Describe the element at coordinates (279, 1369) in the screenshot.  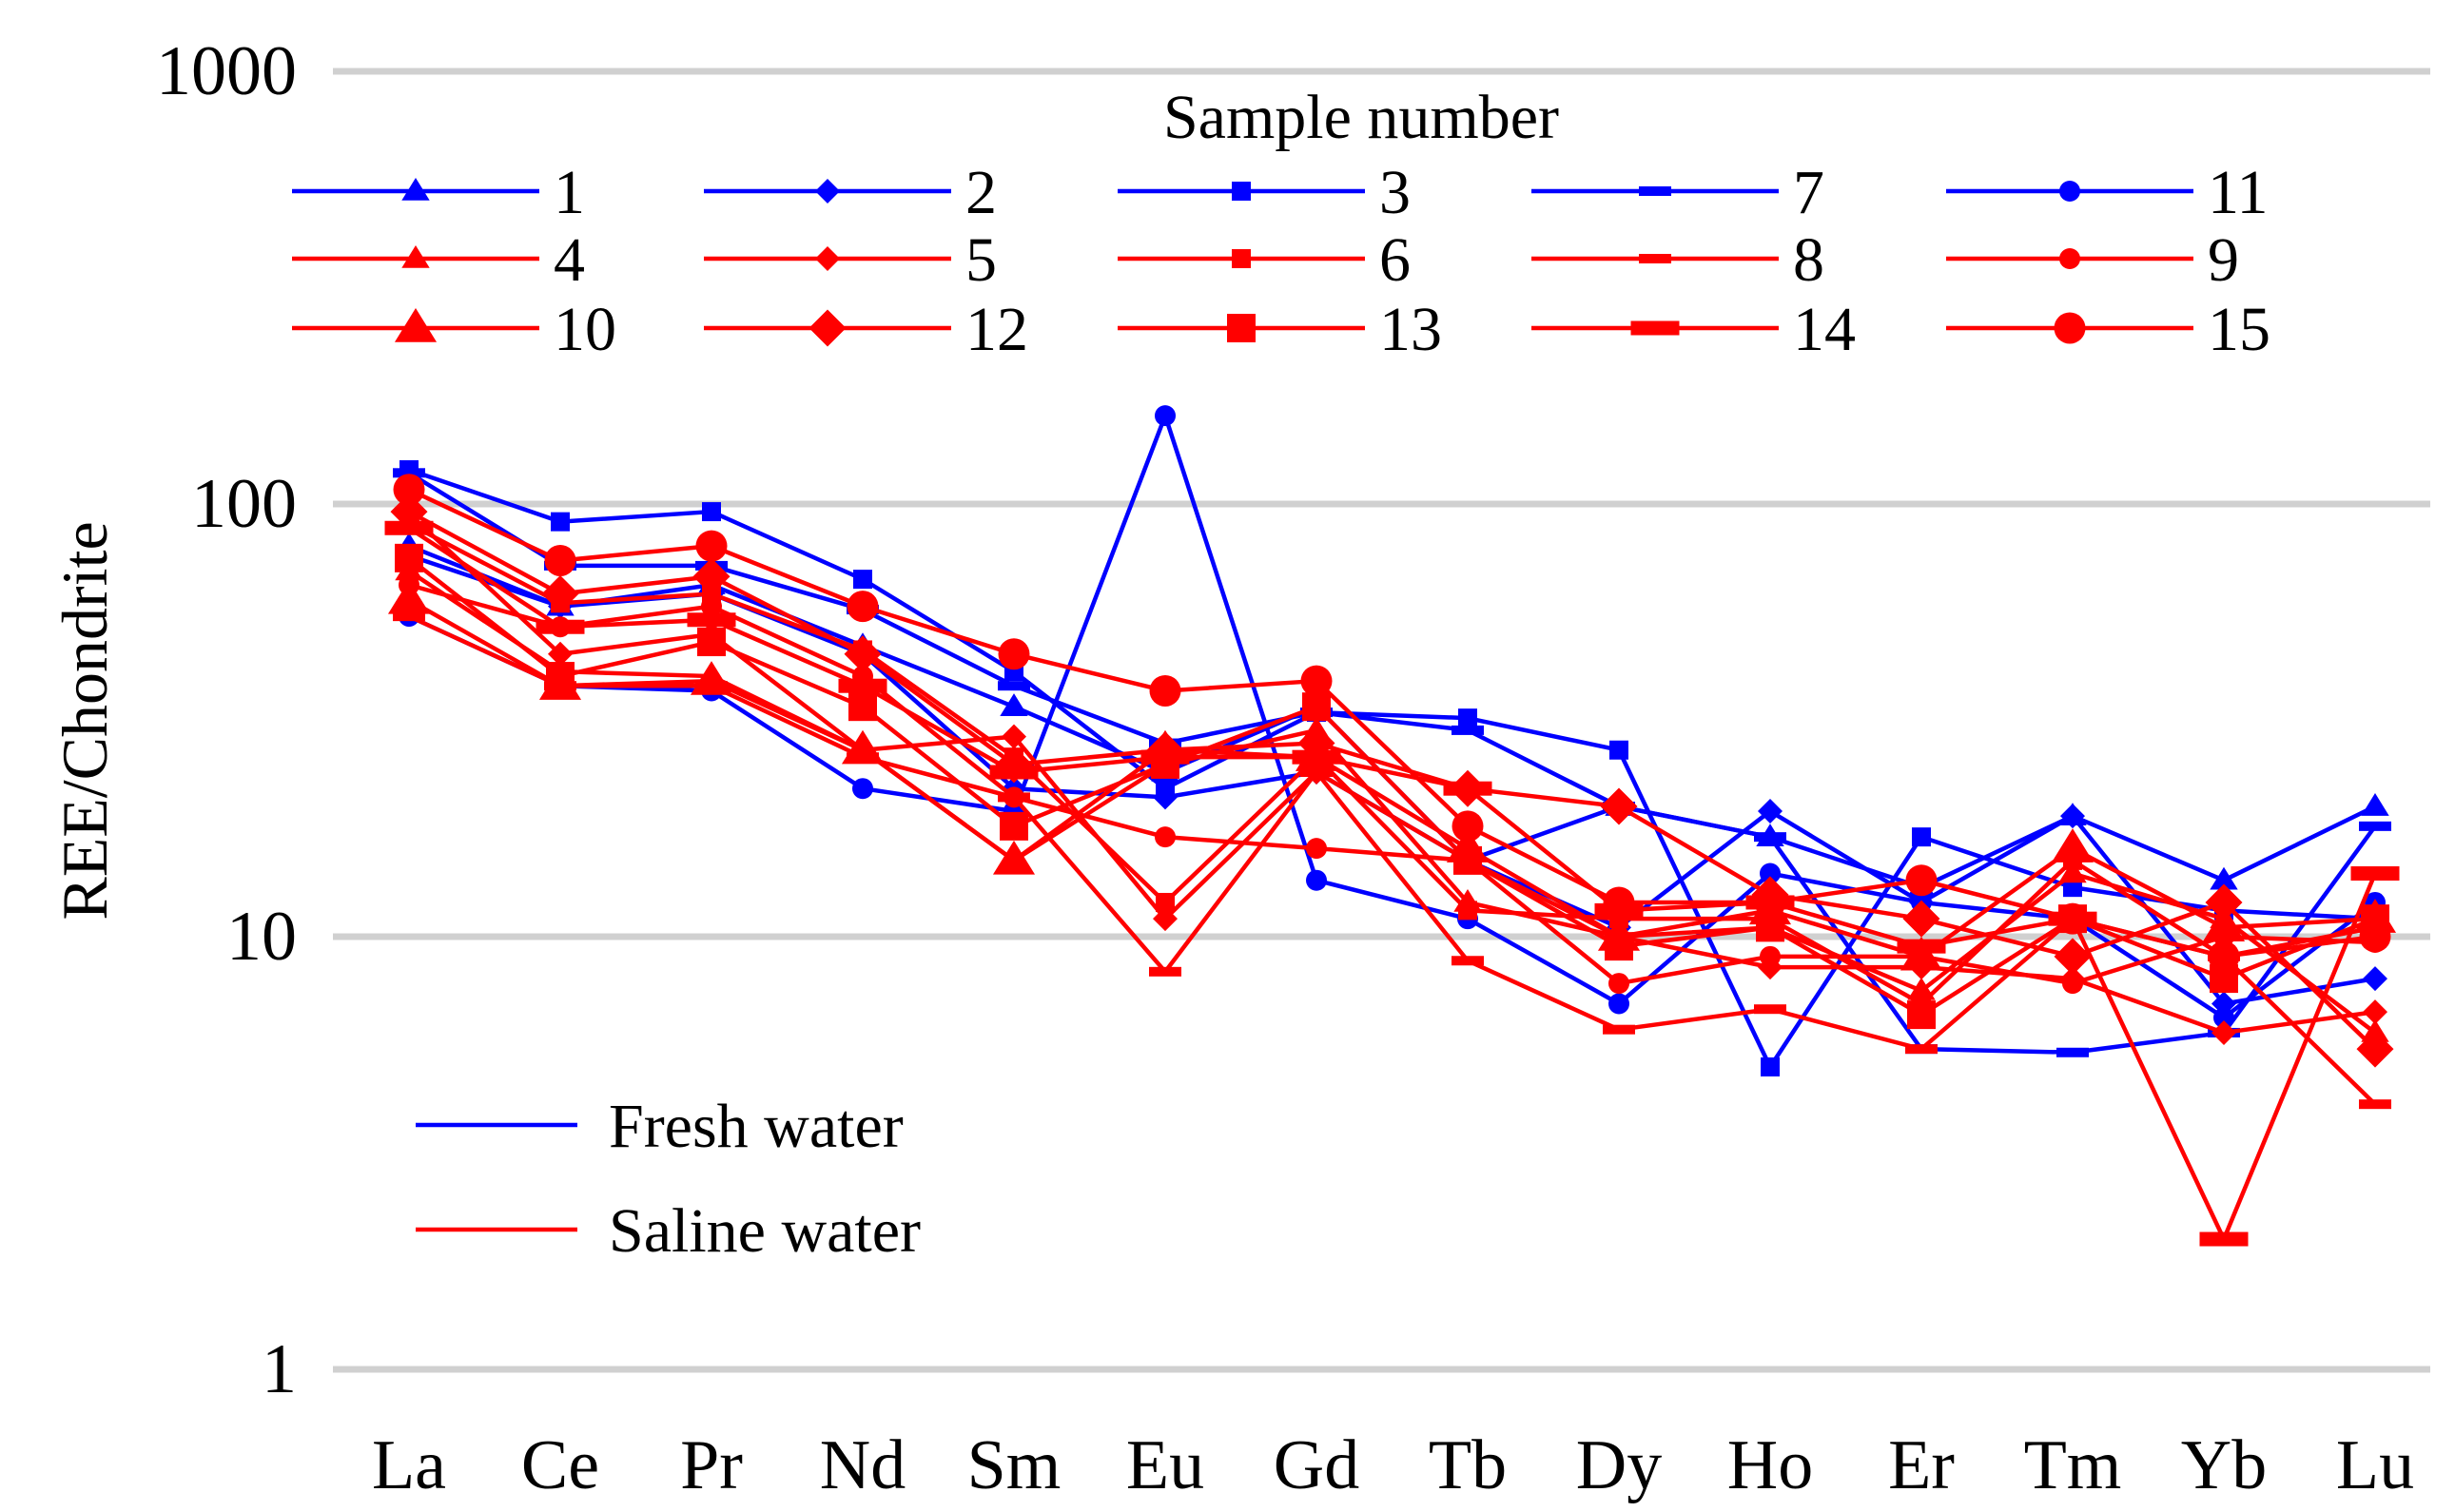
I see `y-tick-label: 1` at that location.